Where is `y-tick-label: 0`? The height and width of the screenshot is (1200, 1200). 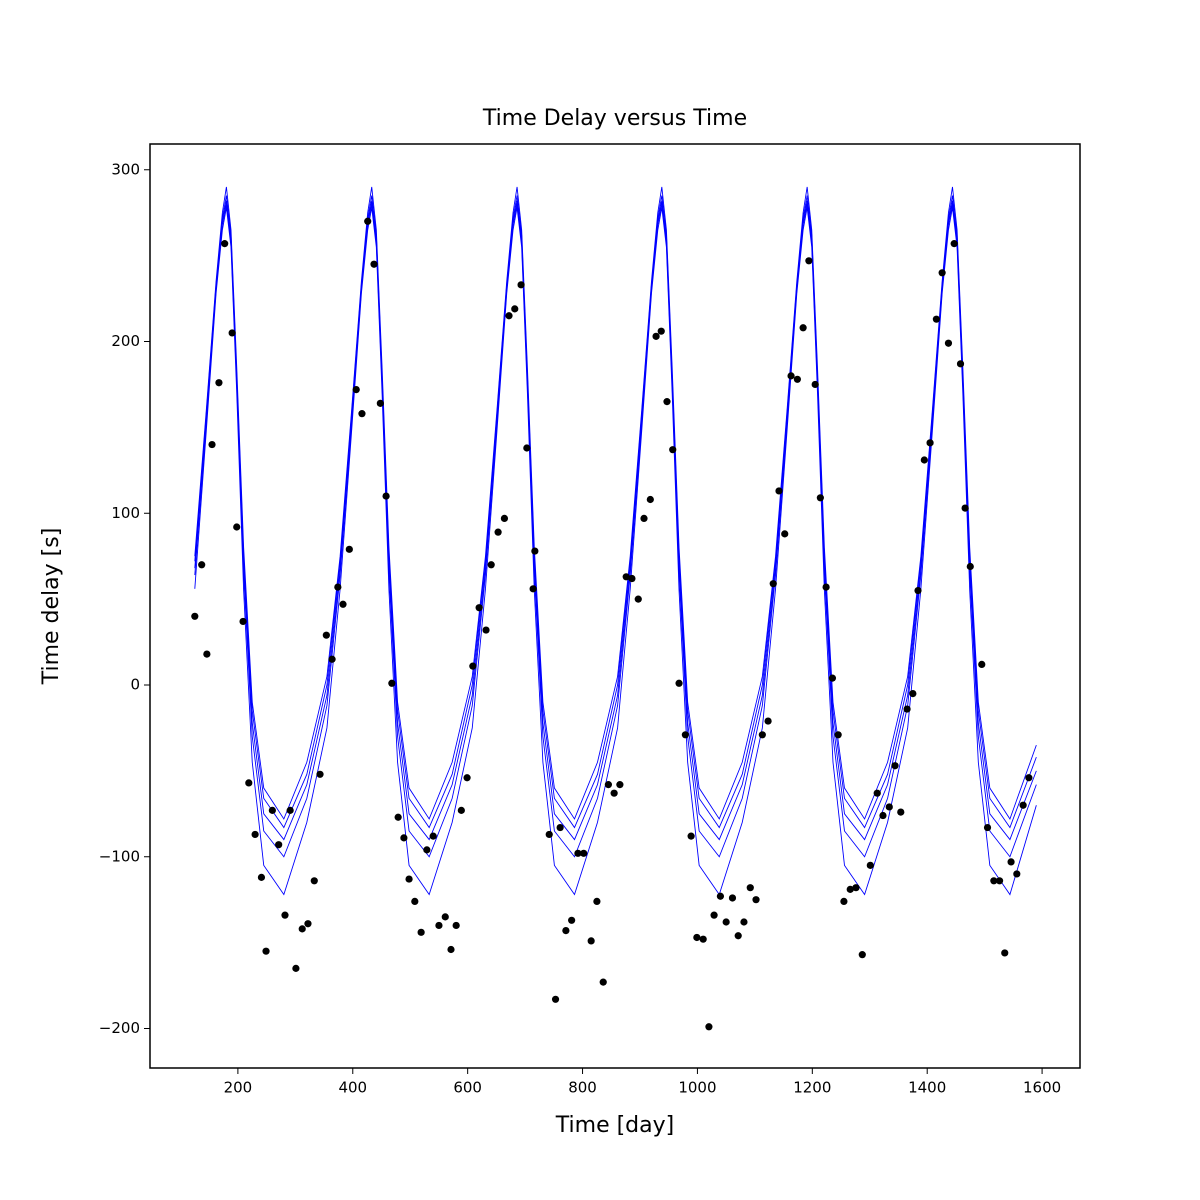 y-tick-label: 0 is located at coordinates (135, 685).